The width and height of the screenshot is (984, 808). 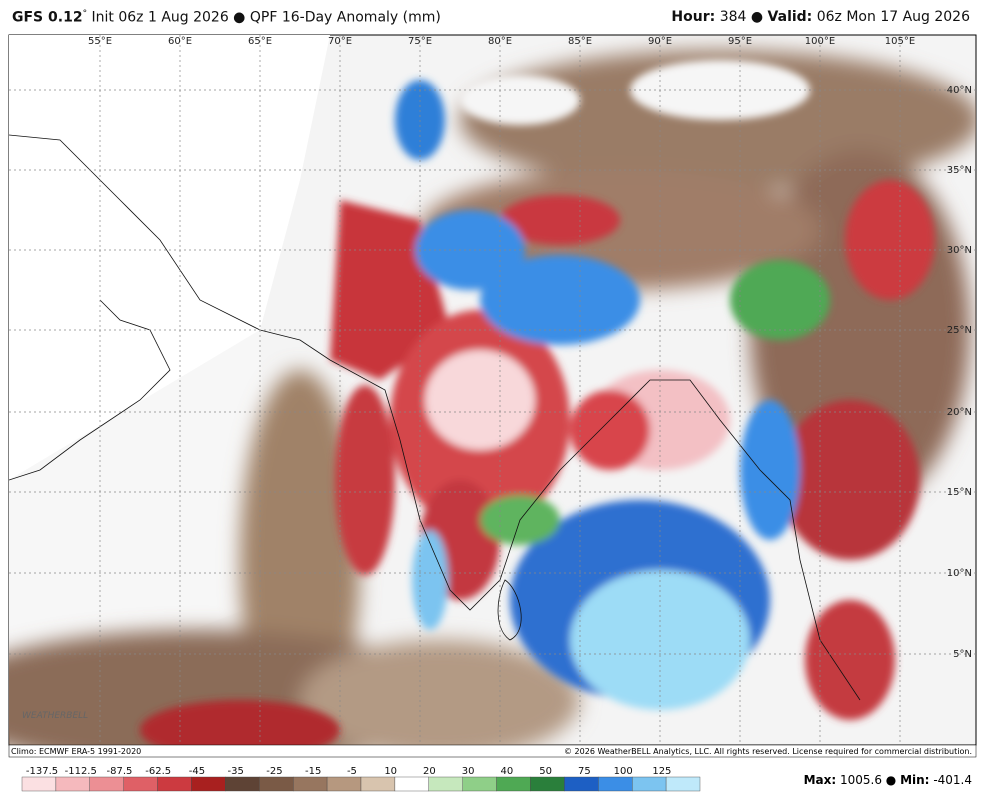 I want to click on colorbar-label: -87.5, so click(x=120, y=771).